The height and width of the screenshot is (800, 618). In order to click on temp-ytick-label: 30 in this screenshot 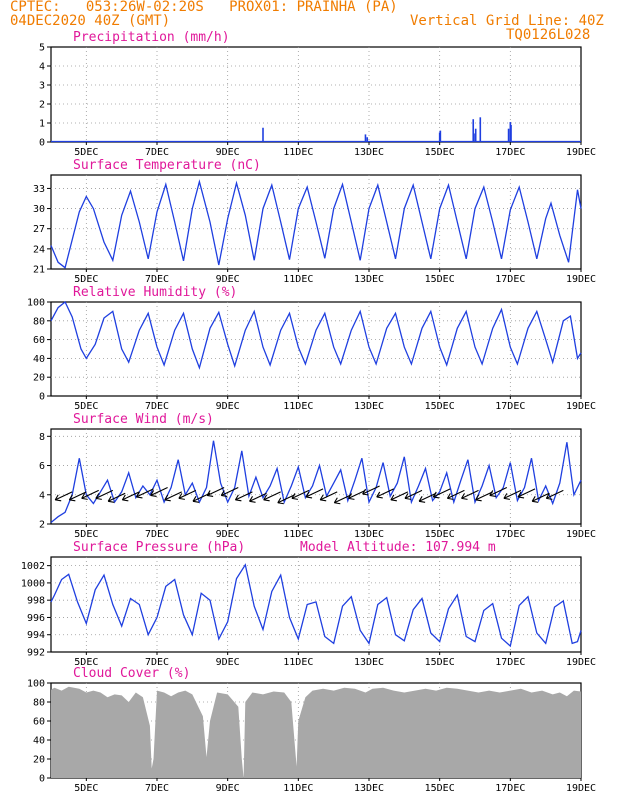, I will do `click(39, 209)`.